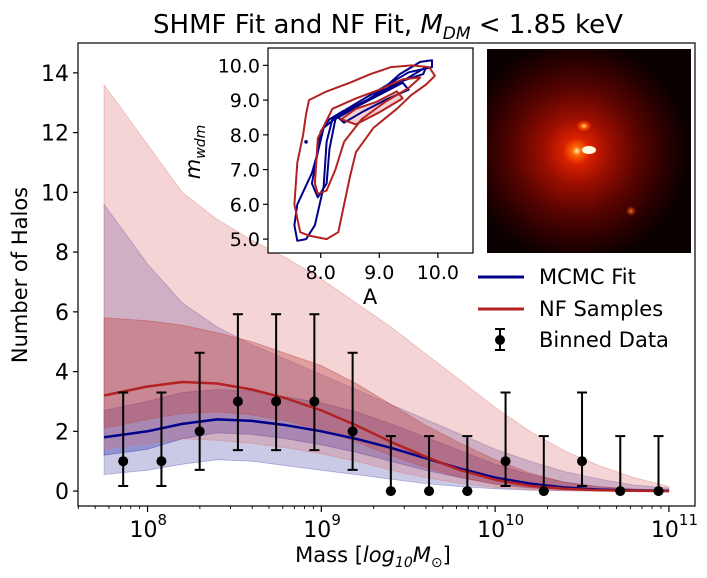 The height and width of the screenshot is (578, 707). Describe the element at coordinates (245, 101) in the screenshot. I see `inset-y-tick-label-4: 9.0` at that location.